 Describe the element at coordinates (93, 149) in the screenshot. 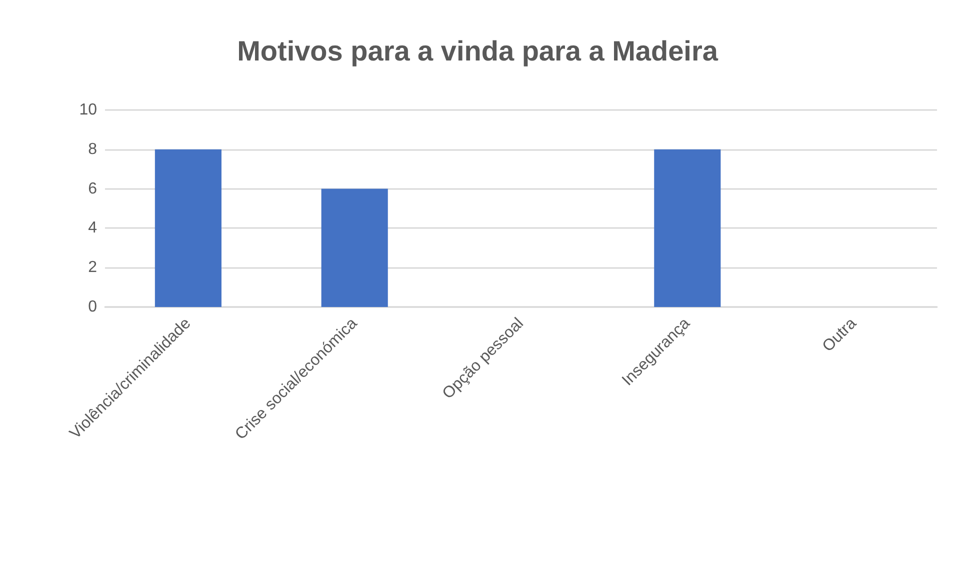

I see `y-tick-label: 8` at that location.